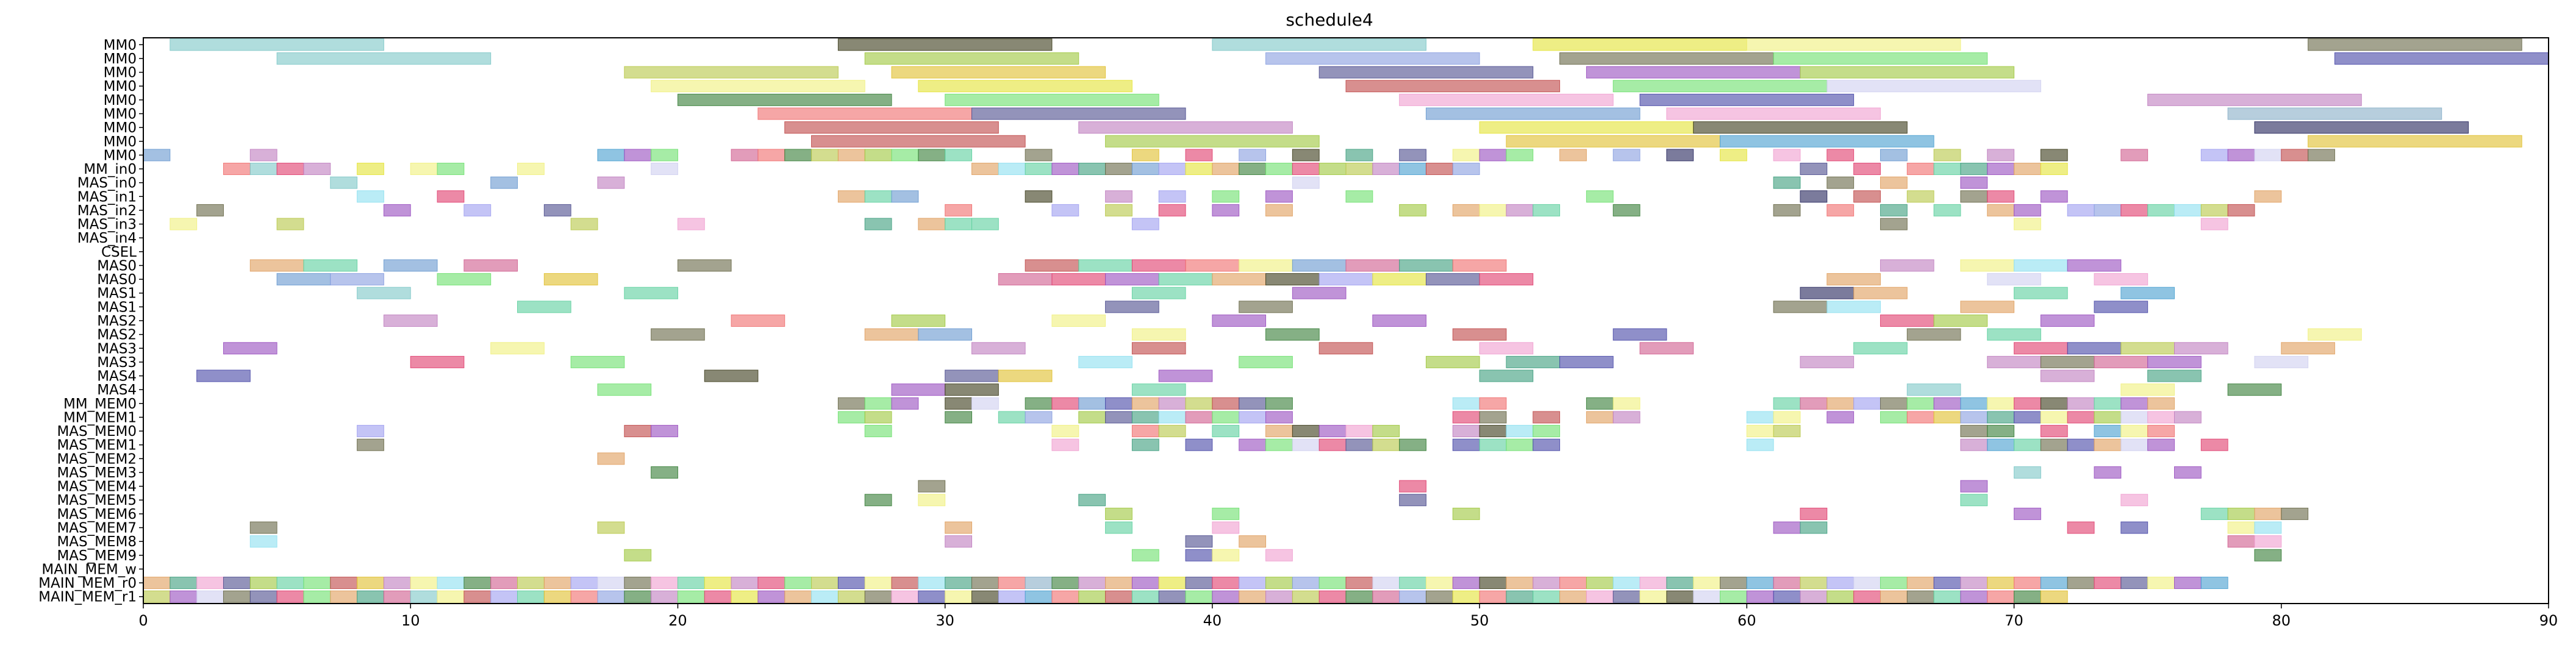 The width and height of the screenshot is (2576, 645). I want to click on y-tick-label: MAS_in2, so click(107, 211).